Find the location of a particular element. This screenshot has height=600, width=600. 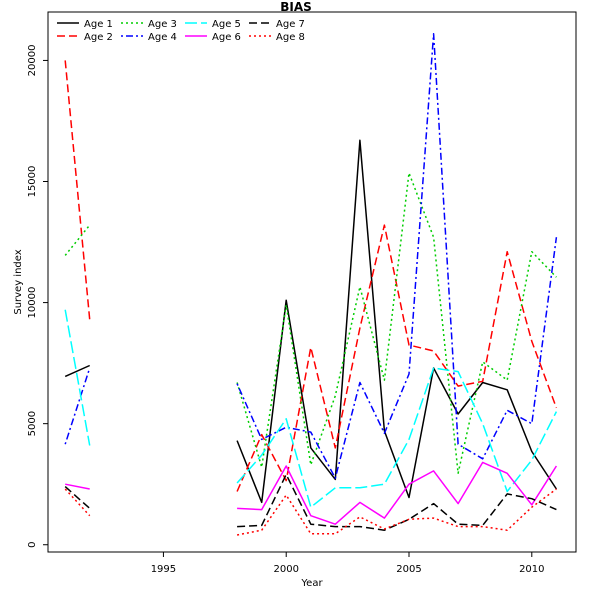

legend-label: Age 4 is located at coordinates (162, 37).